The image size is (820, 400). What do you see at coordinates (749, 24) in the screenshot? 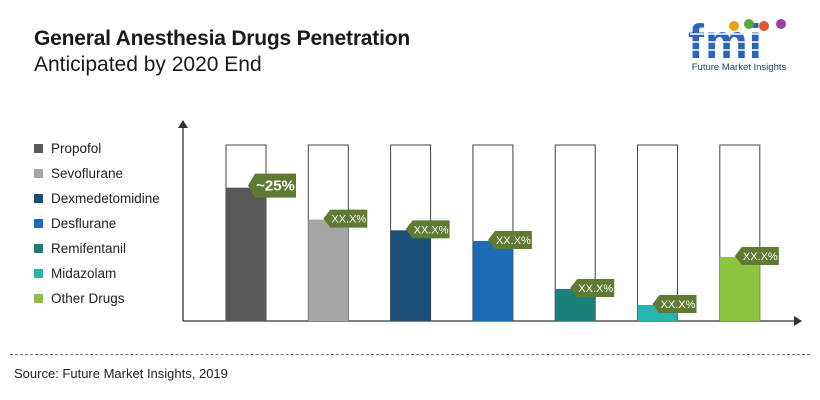
I see `logo-dot-green` at bounding box center [749, 24].